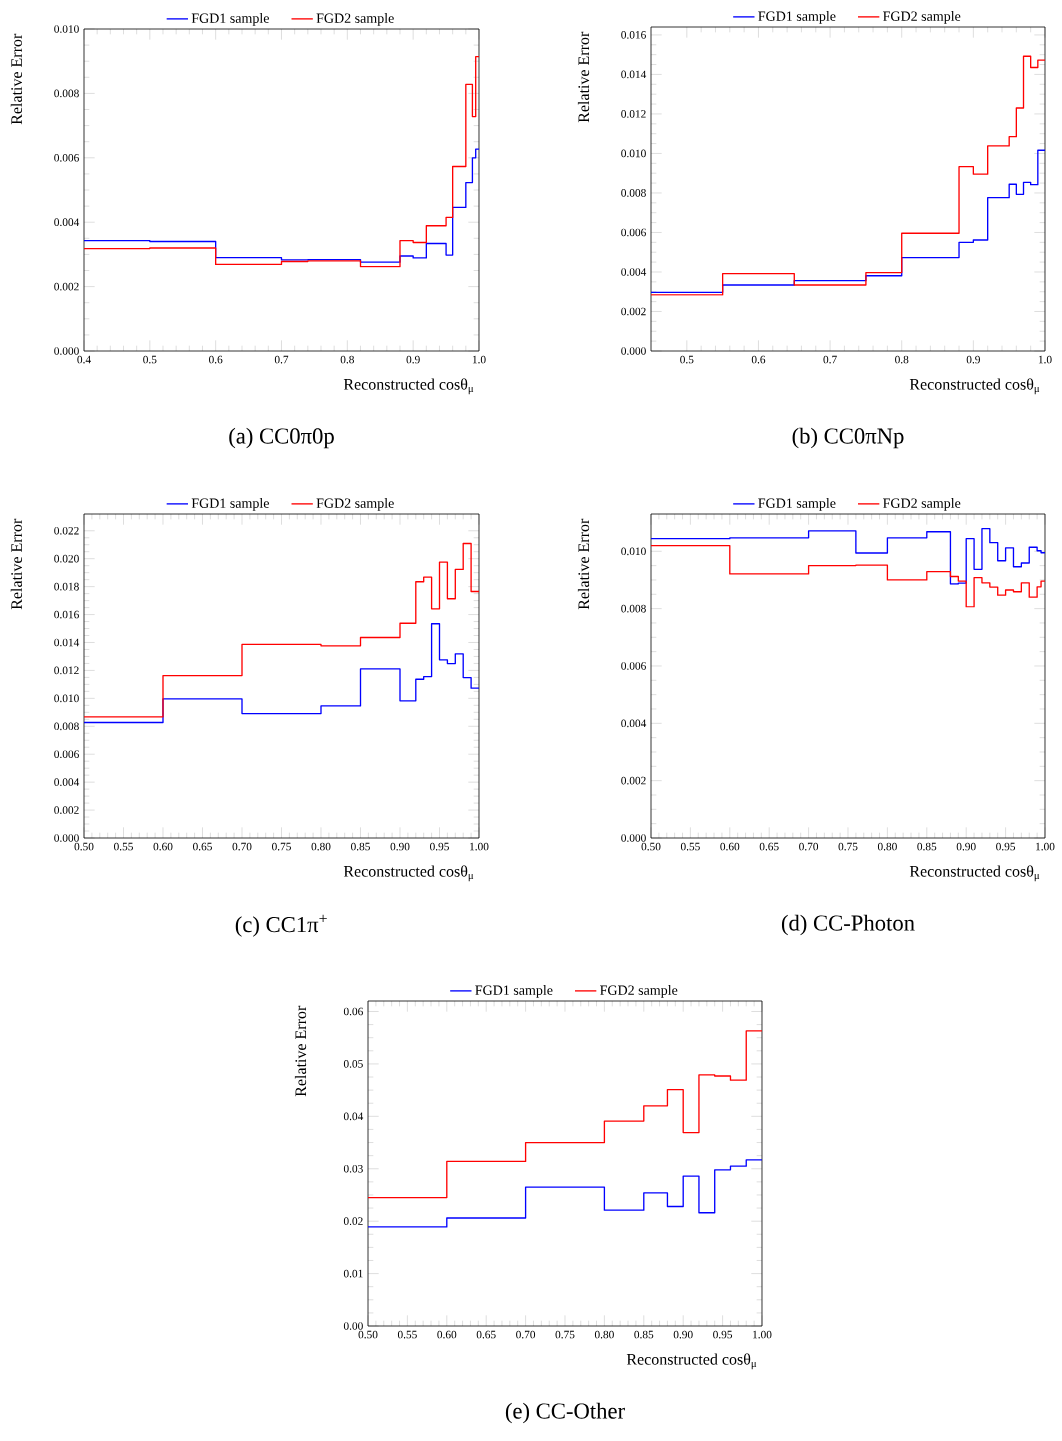 This screenshot has width=1062, height=1441. What do you see at coordinates (84, 359) in the screenshot?
I see `x-tick-label: 0.4` at bounding box center [84, 359].